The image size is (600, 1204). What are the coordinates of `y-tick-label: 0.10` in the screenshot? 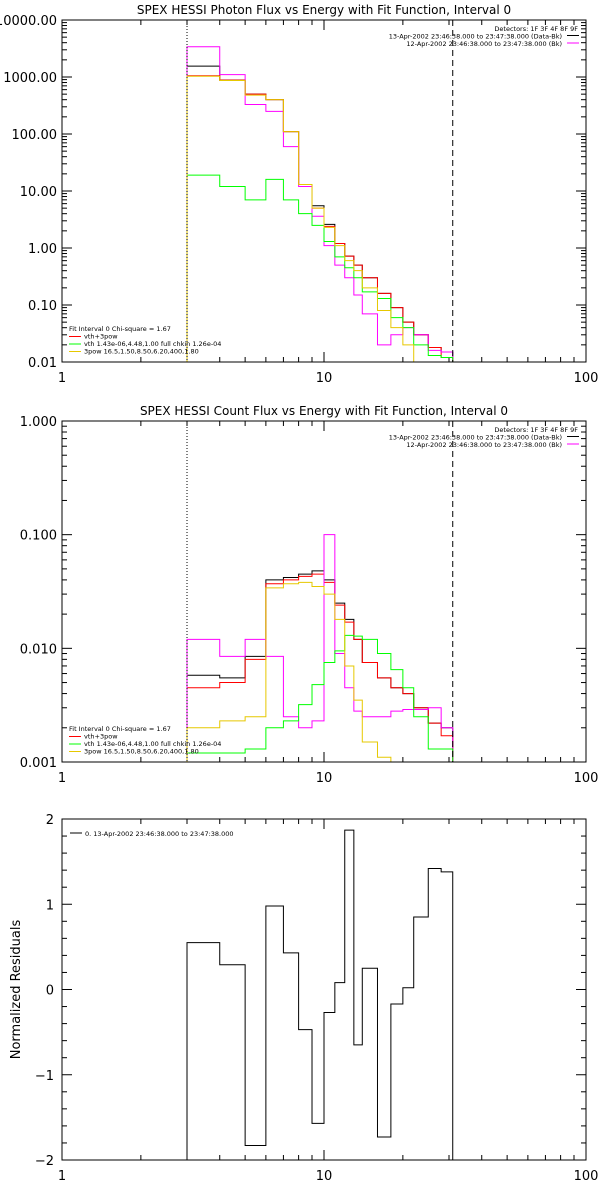 It's located at (42, 306).